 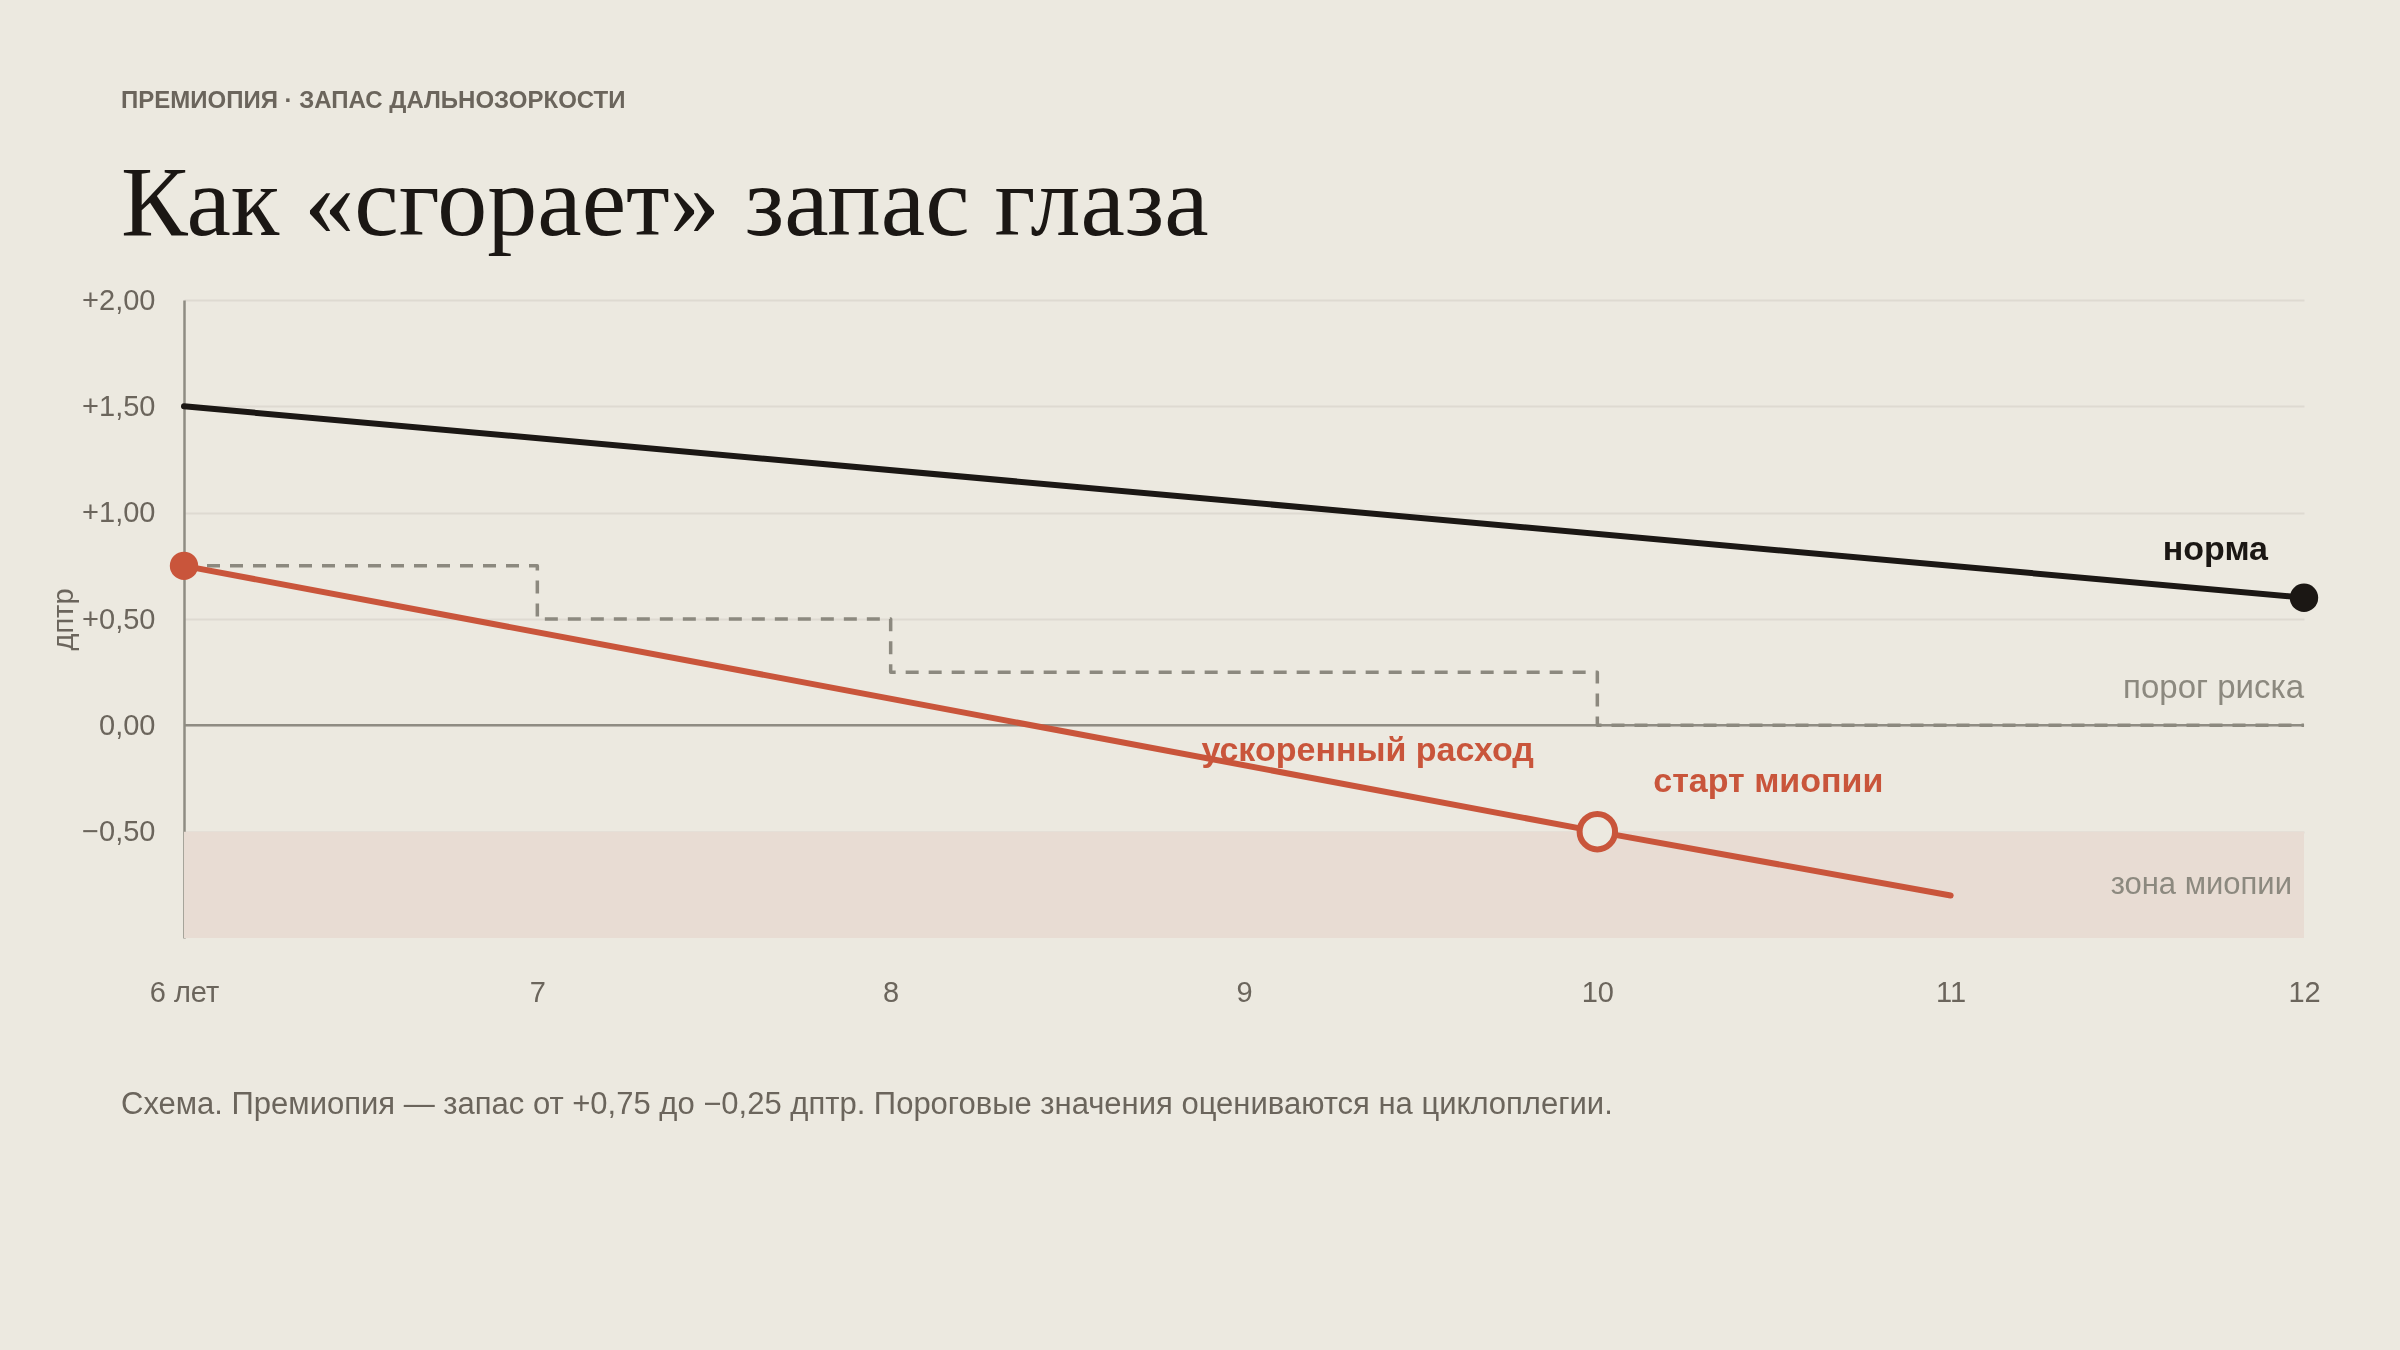 What do you see at coordinates (1951, 991) in the screenshot?
I see `x-tick-label: 11` at bounding box center [1951, 991].